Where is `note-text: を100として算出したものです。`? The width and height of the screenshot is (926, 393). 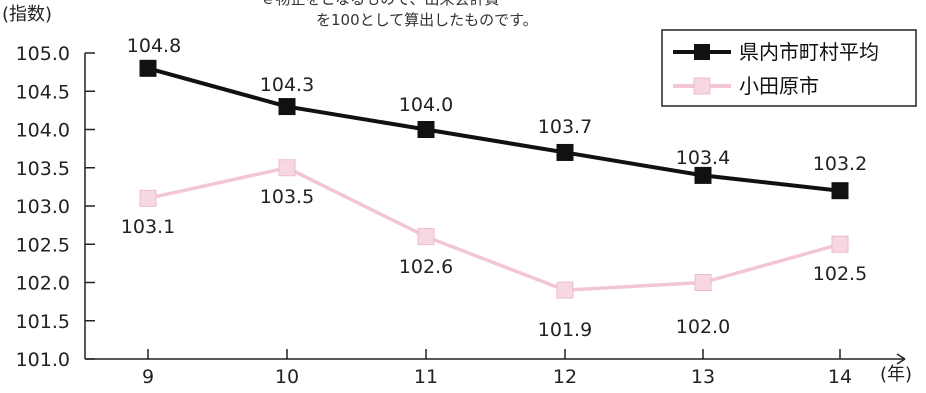
note-text: を100として算出したものです。 is located at coordinates (427, 20).